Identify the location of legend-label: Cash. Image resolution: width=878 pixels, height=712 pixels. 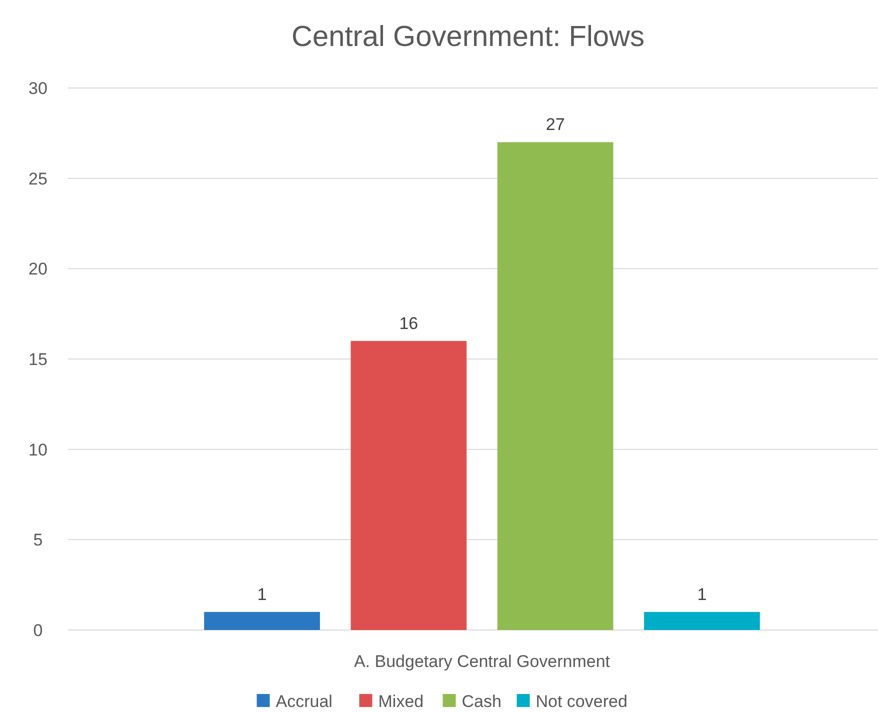
(482, 701).